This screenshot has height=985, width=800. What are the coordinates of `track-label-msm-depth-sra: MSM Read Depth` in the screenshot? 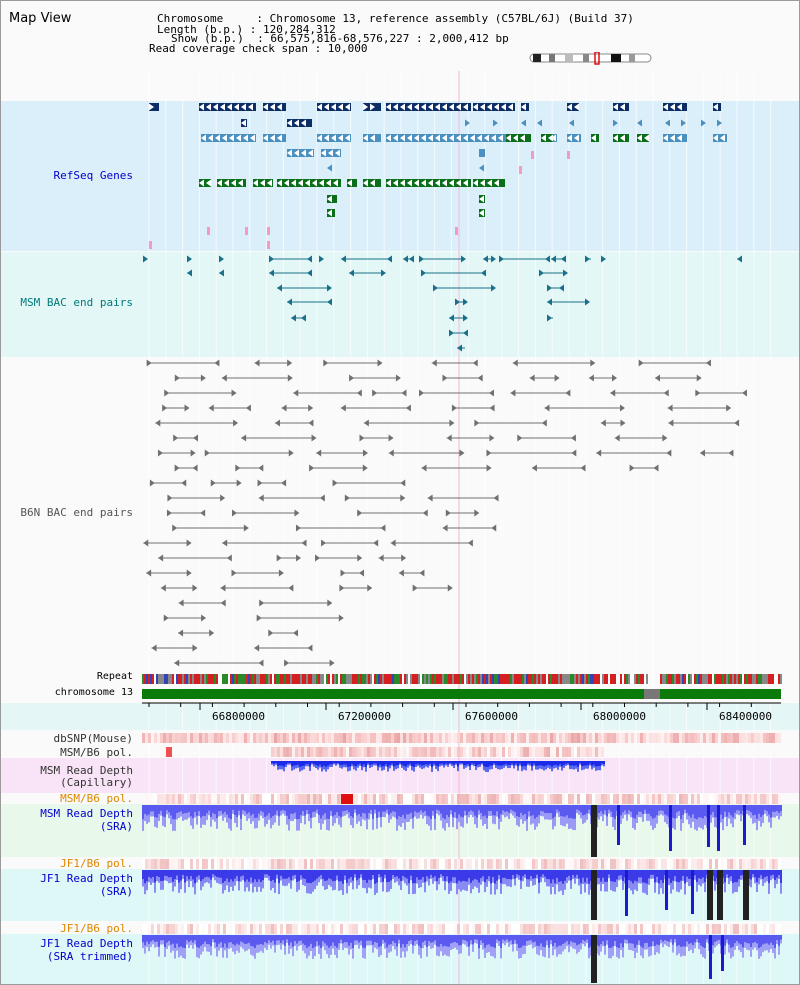 It's located at (86, 813).